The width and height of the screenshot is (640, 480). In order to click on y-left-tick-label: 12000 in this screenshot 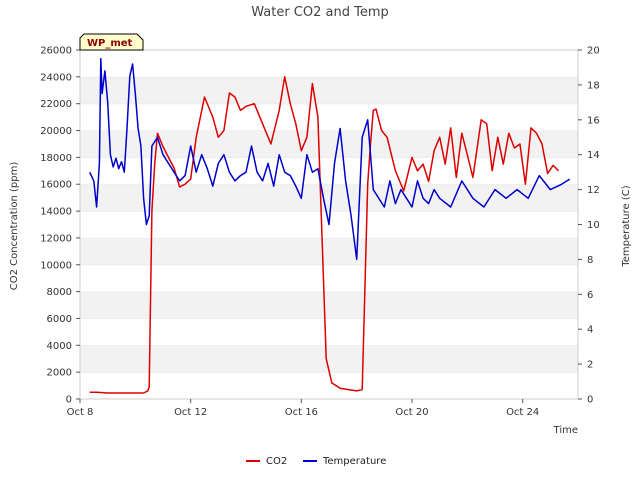, I will do `click(56, 238)`.